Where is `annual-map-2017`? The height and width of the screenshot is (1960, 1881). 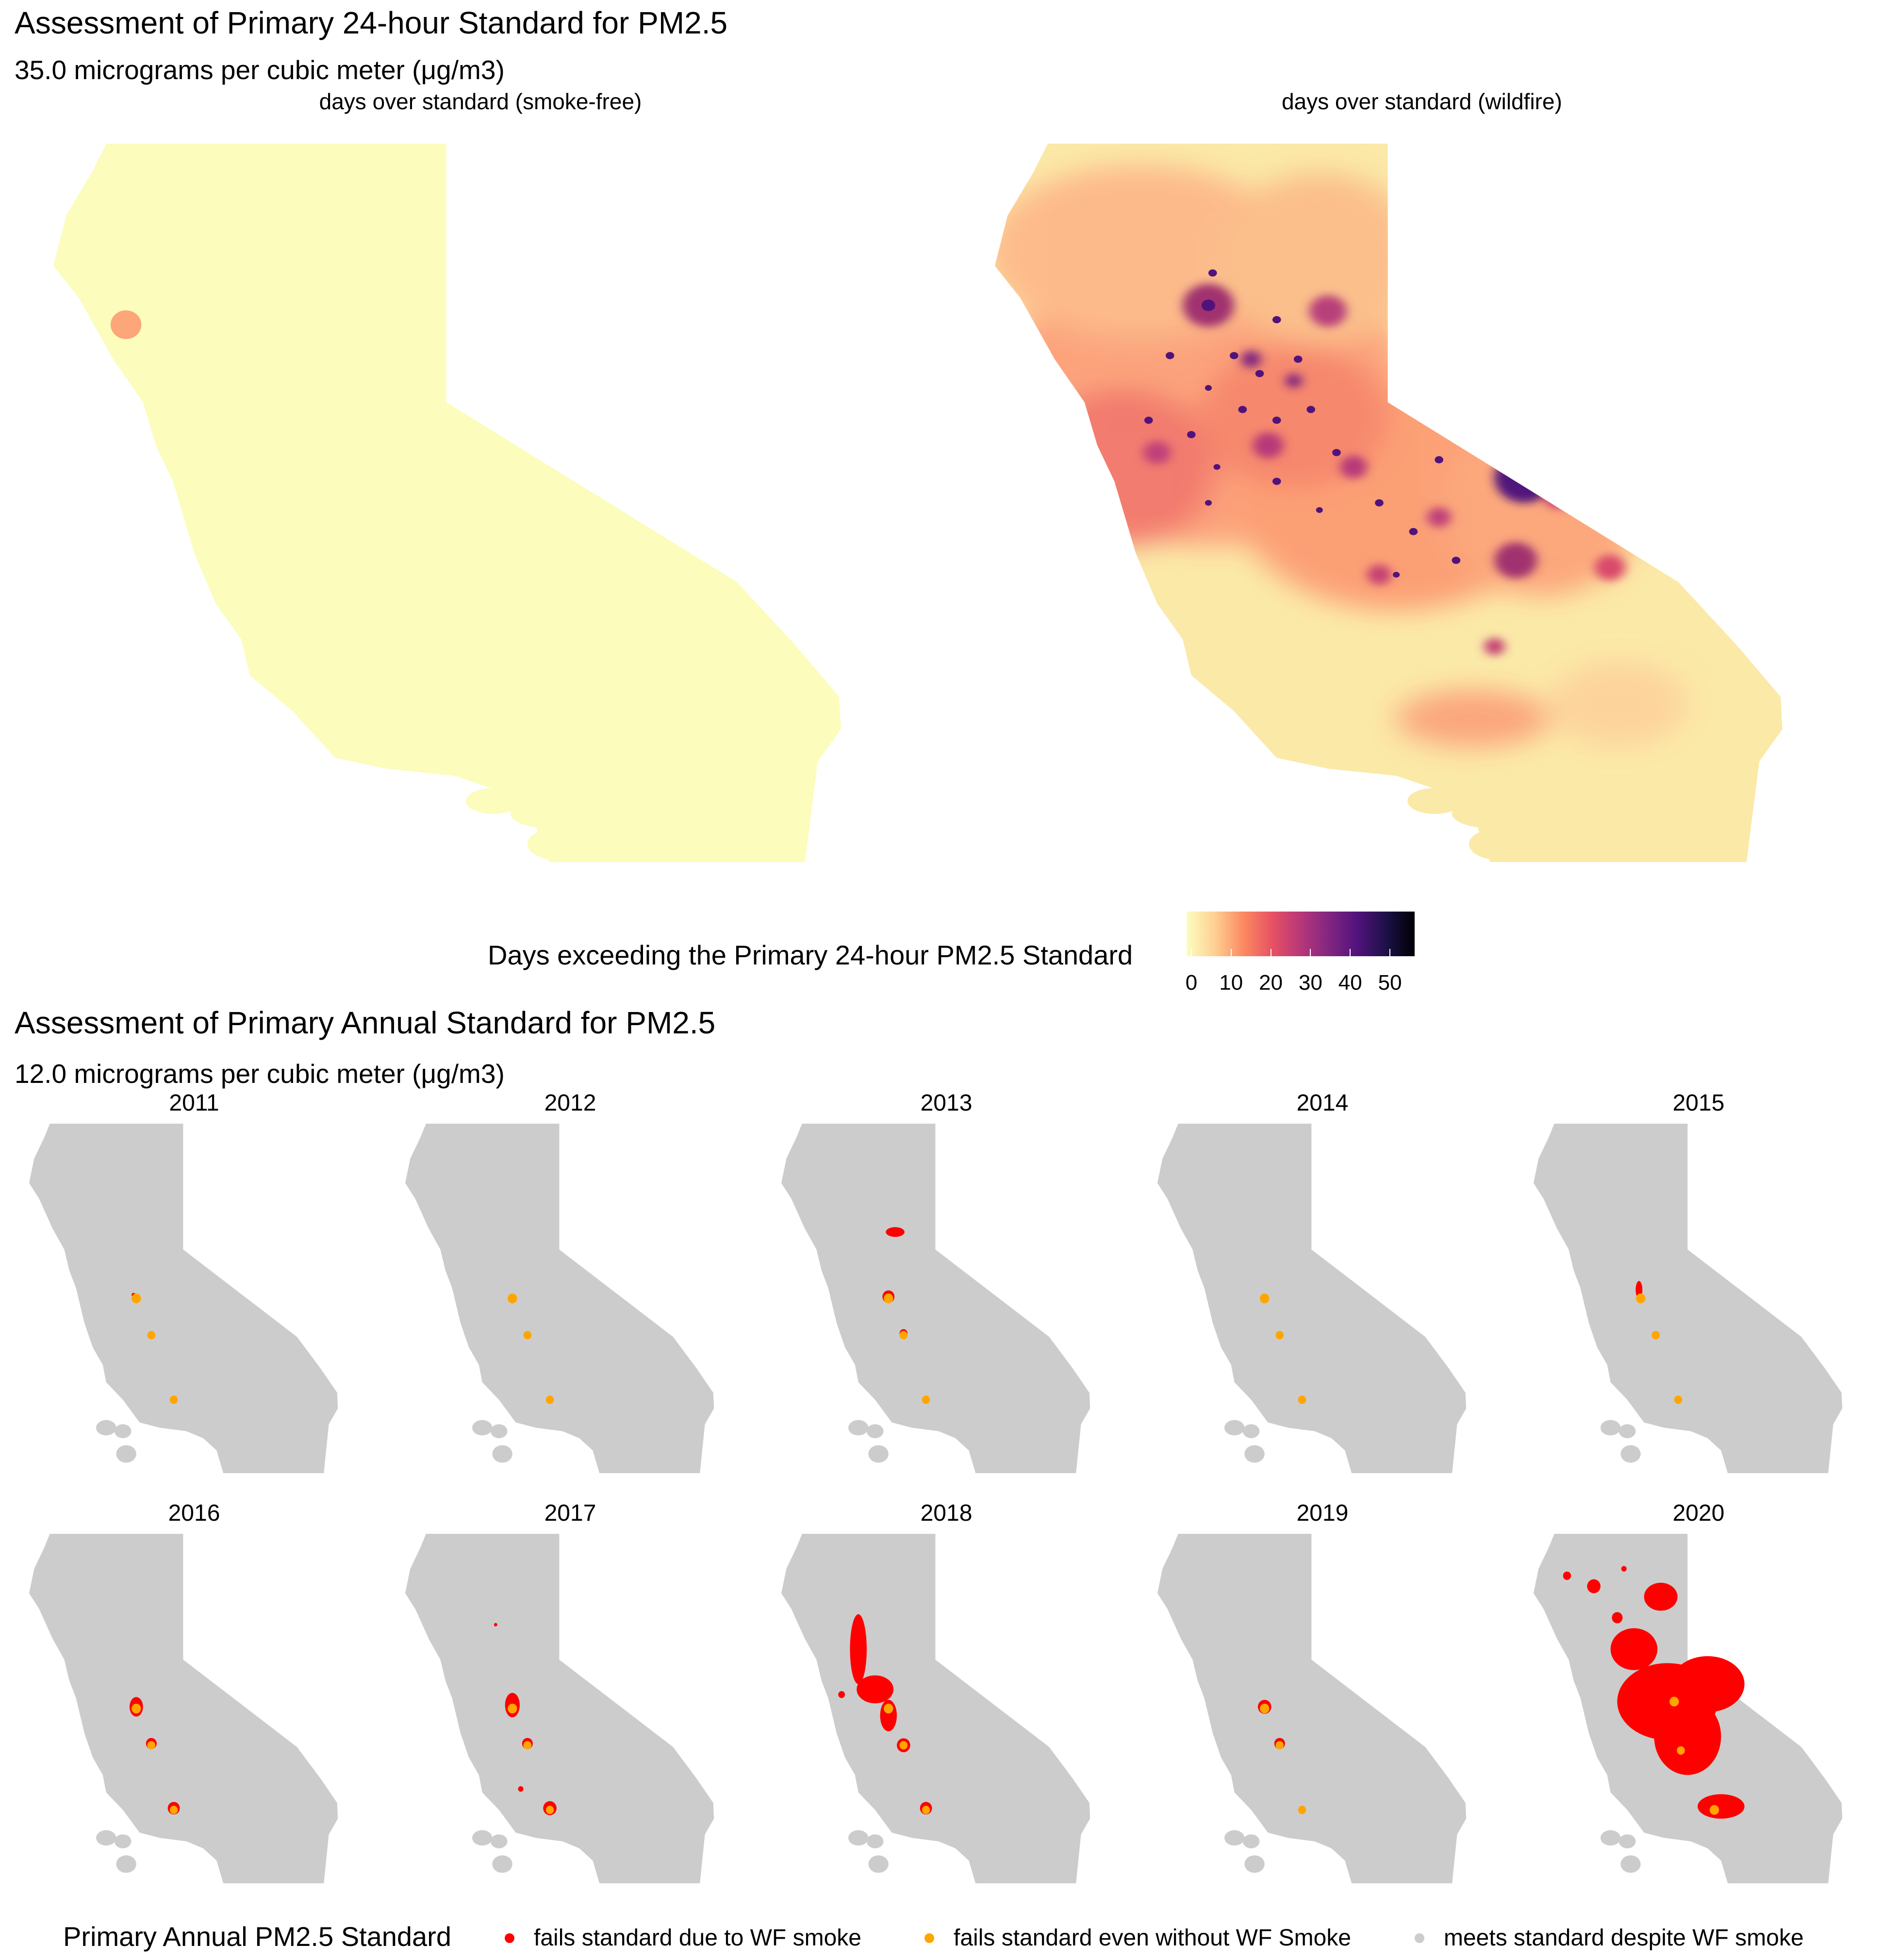 annual-map-2017 is located at coordinates (559, 1709).